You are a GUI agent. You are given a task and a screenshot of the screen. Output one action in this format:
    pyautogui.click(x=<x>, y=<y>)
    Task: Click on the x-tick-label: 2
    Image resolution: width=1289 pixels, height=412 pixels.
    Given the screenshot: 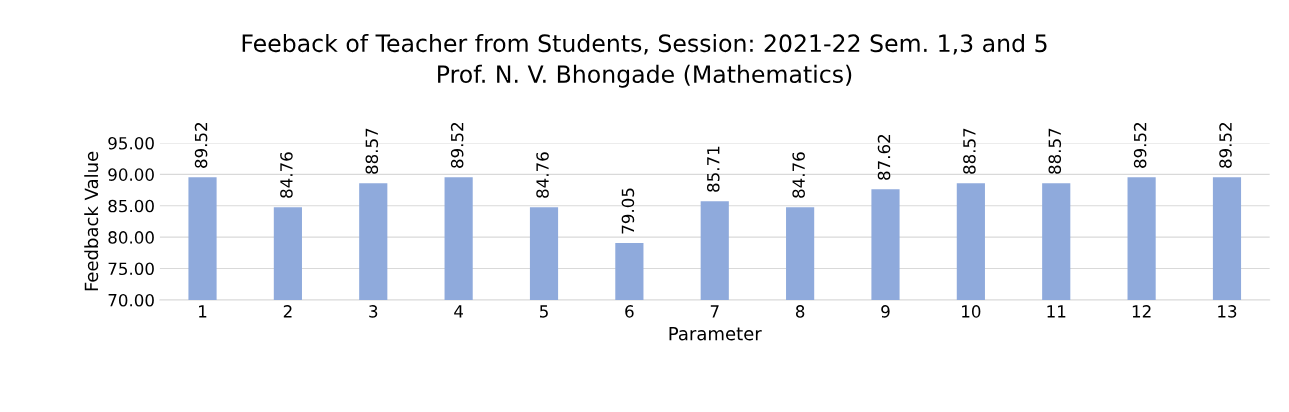 What is the action you would take?
    pyautogui.click(x=287, y=311)
    